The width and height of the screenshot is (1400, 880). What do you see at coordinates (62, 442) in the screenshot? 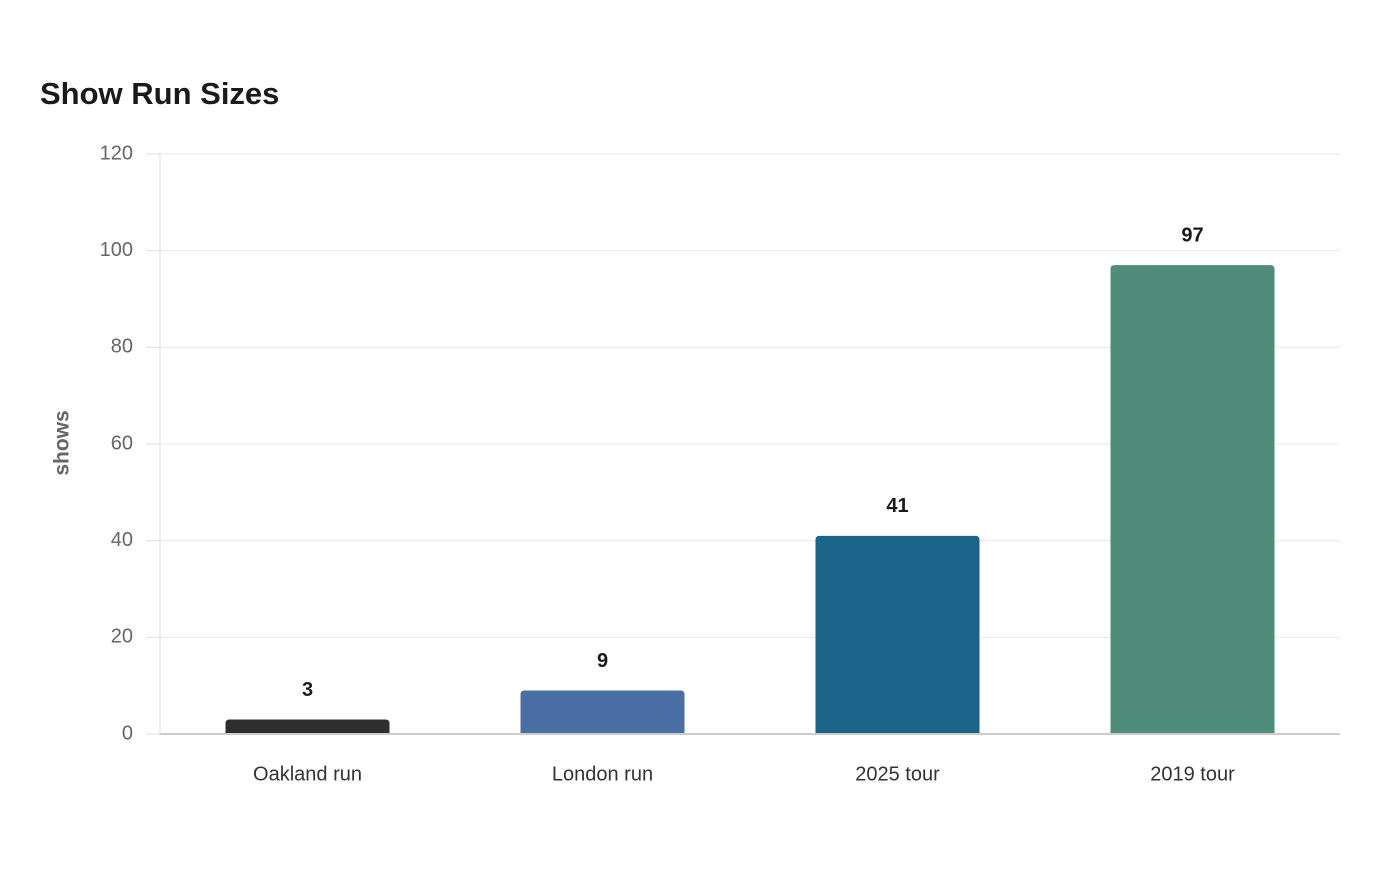
I see `y-axis-label: shows` at bounding box center [62, 442].